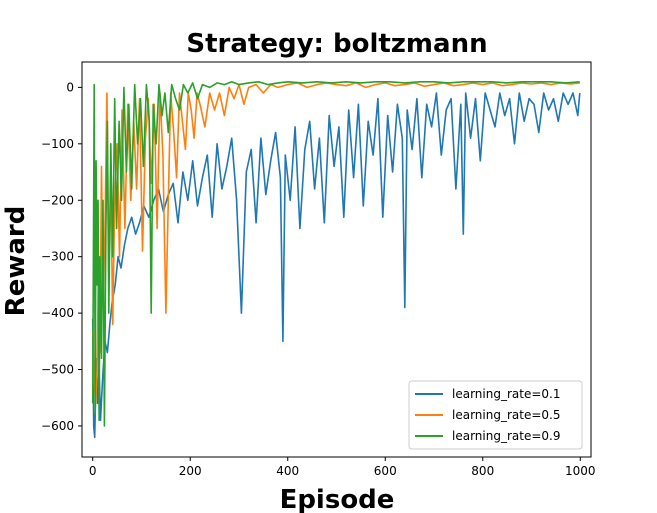 The image size is (657, 513). I want to click on y-tick-label: 0, so click(70, 87).